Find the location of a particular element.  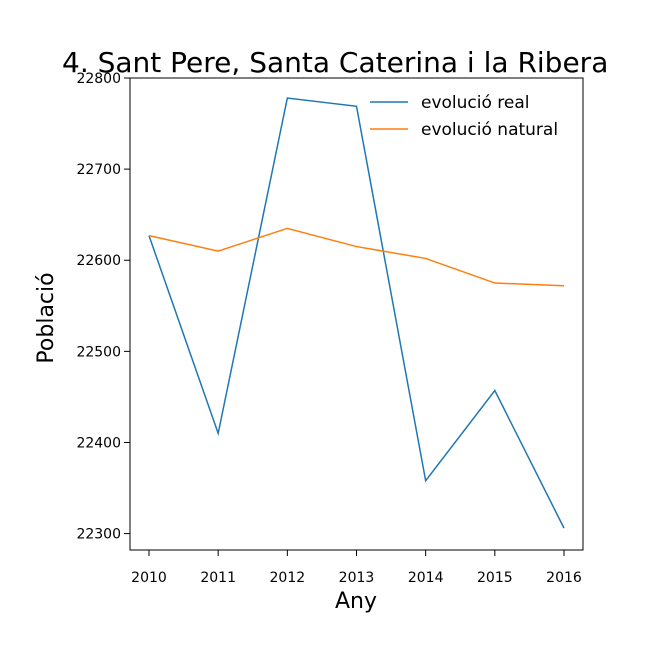

x-tick-label: 2014 is located at coordinates (426, 578).